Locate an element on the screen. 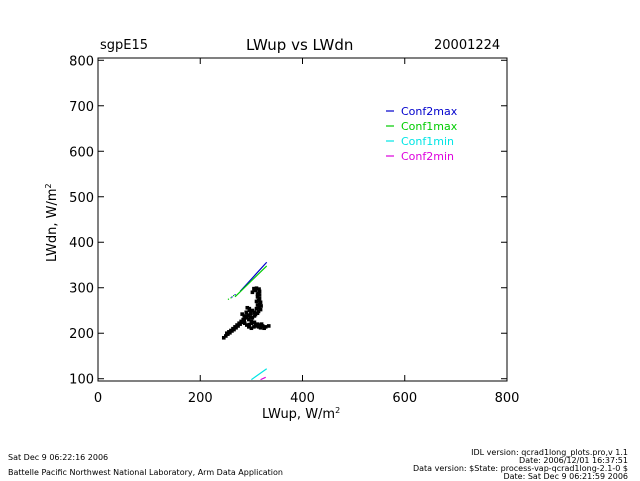  footer-right-1: IDL version: qcrad1long_plots.pro,v 1.1 is located at coordinates (549, 452).